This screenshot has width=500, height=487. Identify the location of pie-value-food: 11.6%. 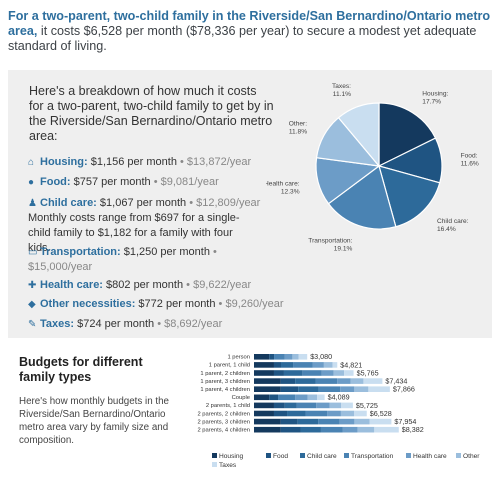
(470, 163).